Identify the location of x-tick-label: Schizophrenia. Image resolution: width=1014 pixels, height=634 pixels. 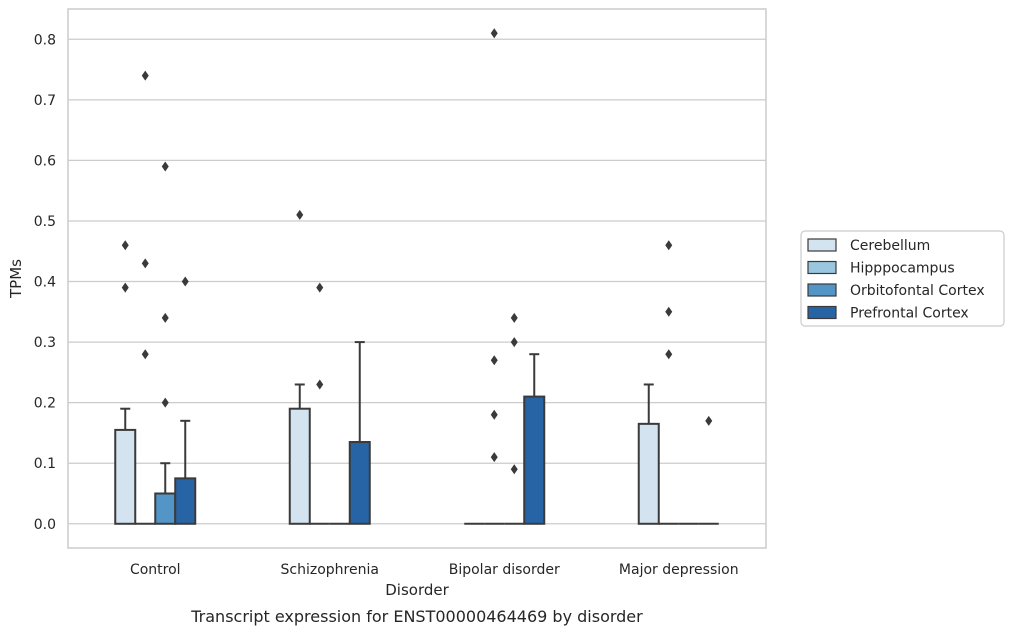
(330, 570).